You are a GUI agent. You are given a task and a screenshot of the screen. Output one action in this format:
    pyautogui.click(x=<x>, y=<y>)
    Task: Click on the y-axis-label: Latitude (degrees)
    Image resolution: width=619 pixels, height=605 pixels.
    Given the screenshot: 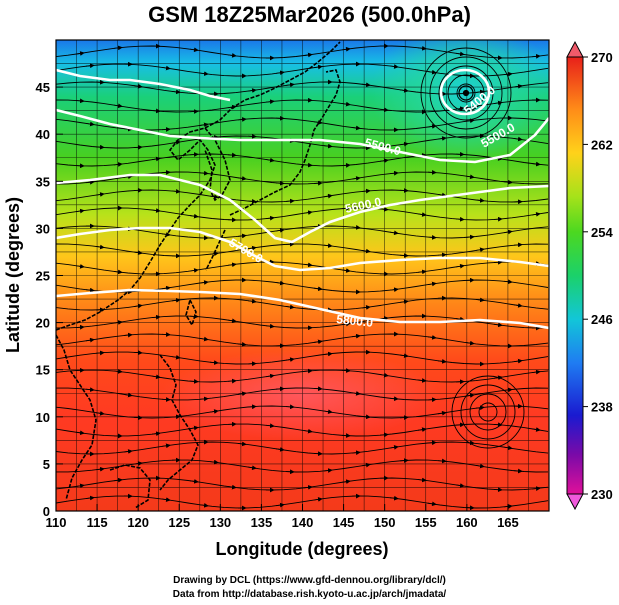 What is the action you would take?
    pyautogui.click(x=13, y=275)
    